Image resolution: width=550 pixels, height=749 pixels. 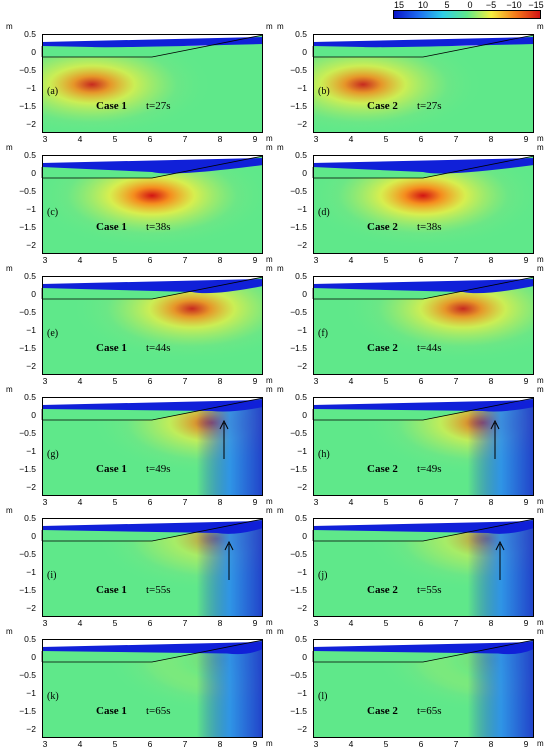 I want to click on time-label: t=55s, so click(x=158, y=590).